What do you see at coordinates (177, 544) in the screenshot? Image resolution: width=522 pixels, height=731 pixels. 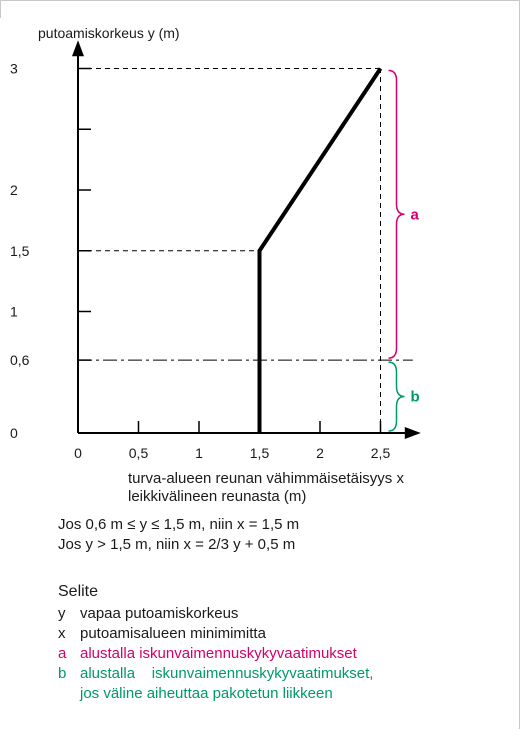 I see `formula-2: Jos y > 1,5 m, niin x = 2/3 y + 0,5 m` at bounding box center [177, 544].